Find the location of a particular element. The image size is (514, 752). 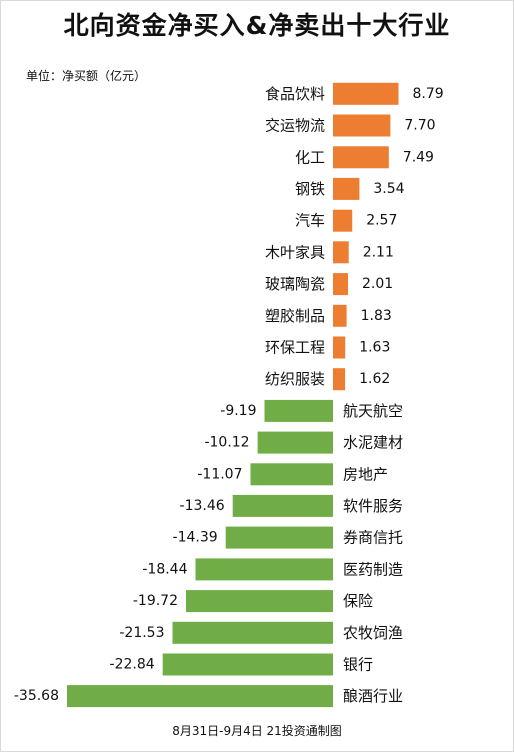

category-label: 钢铁 is located at coordinates (310, 189).